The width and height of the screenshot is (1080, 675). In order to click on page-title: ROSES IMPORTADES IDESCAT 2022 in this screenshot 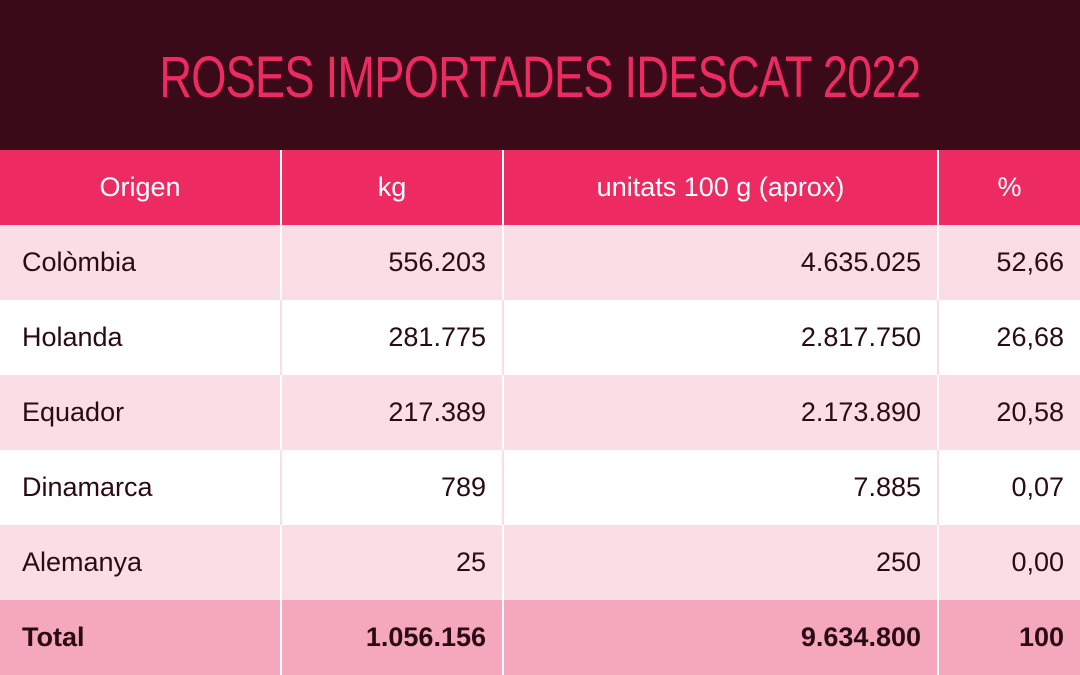, I will do `click(540, 77)`.